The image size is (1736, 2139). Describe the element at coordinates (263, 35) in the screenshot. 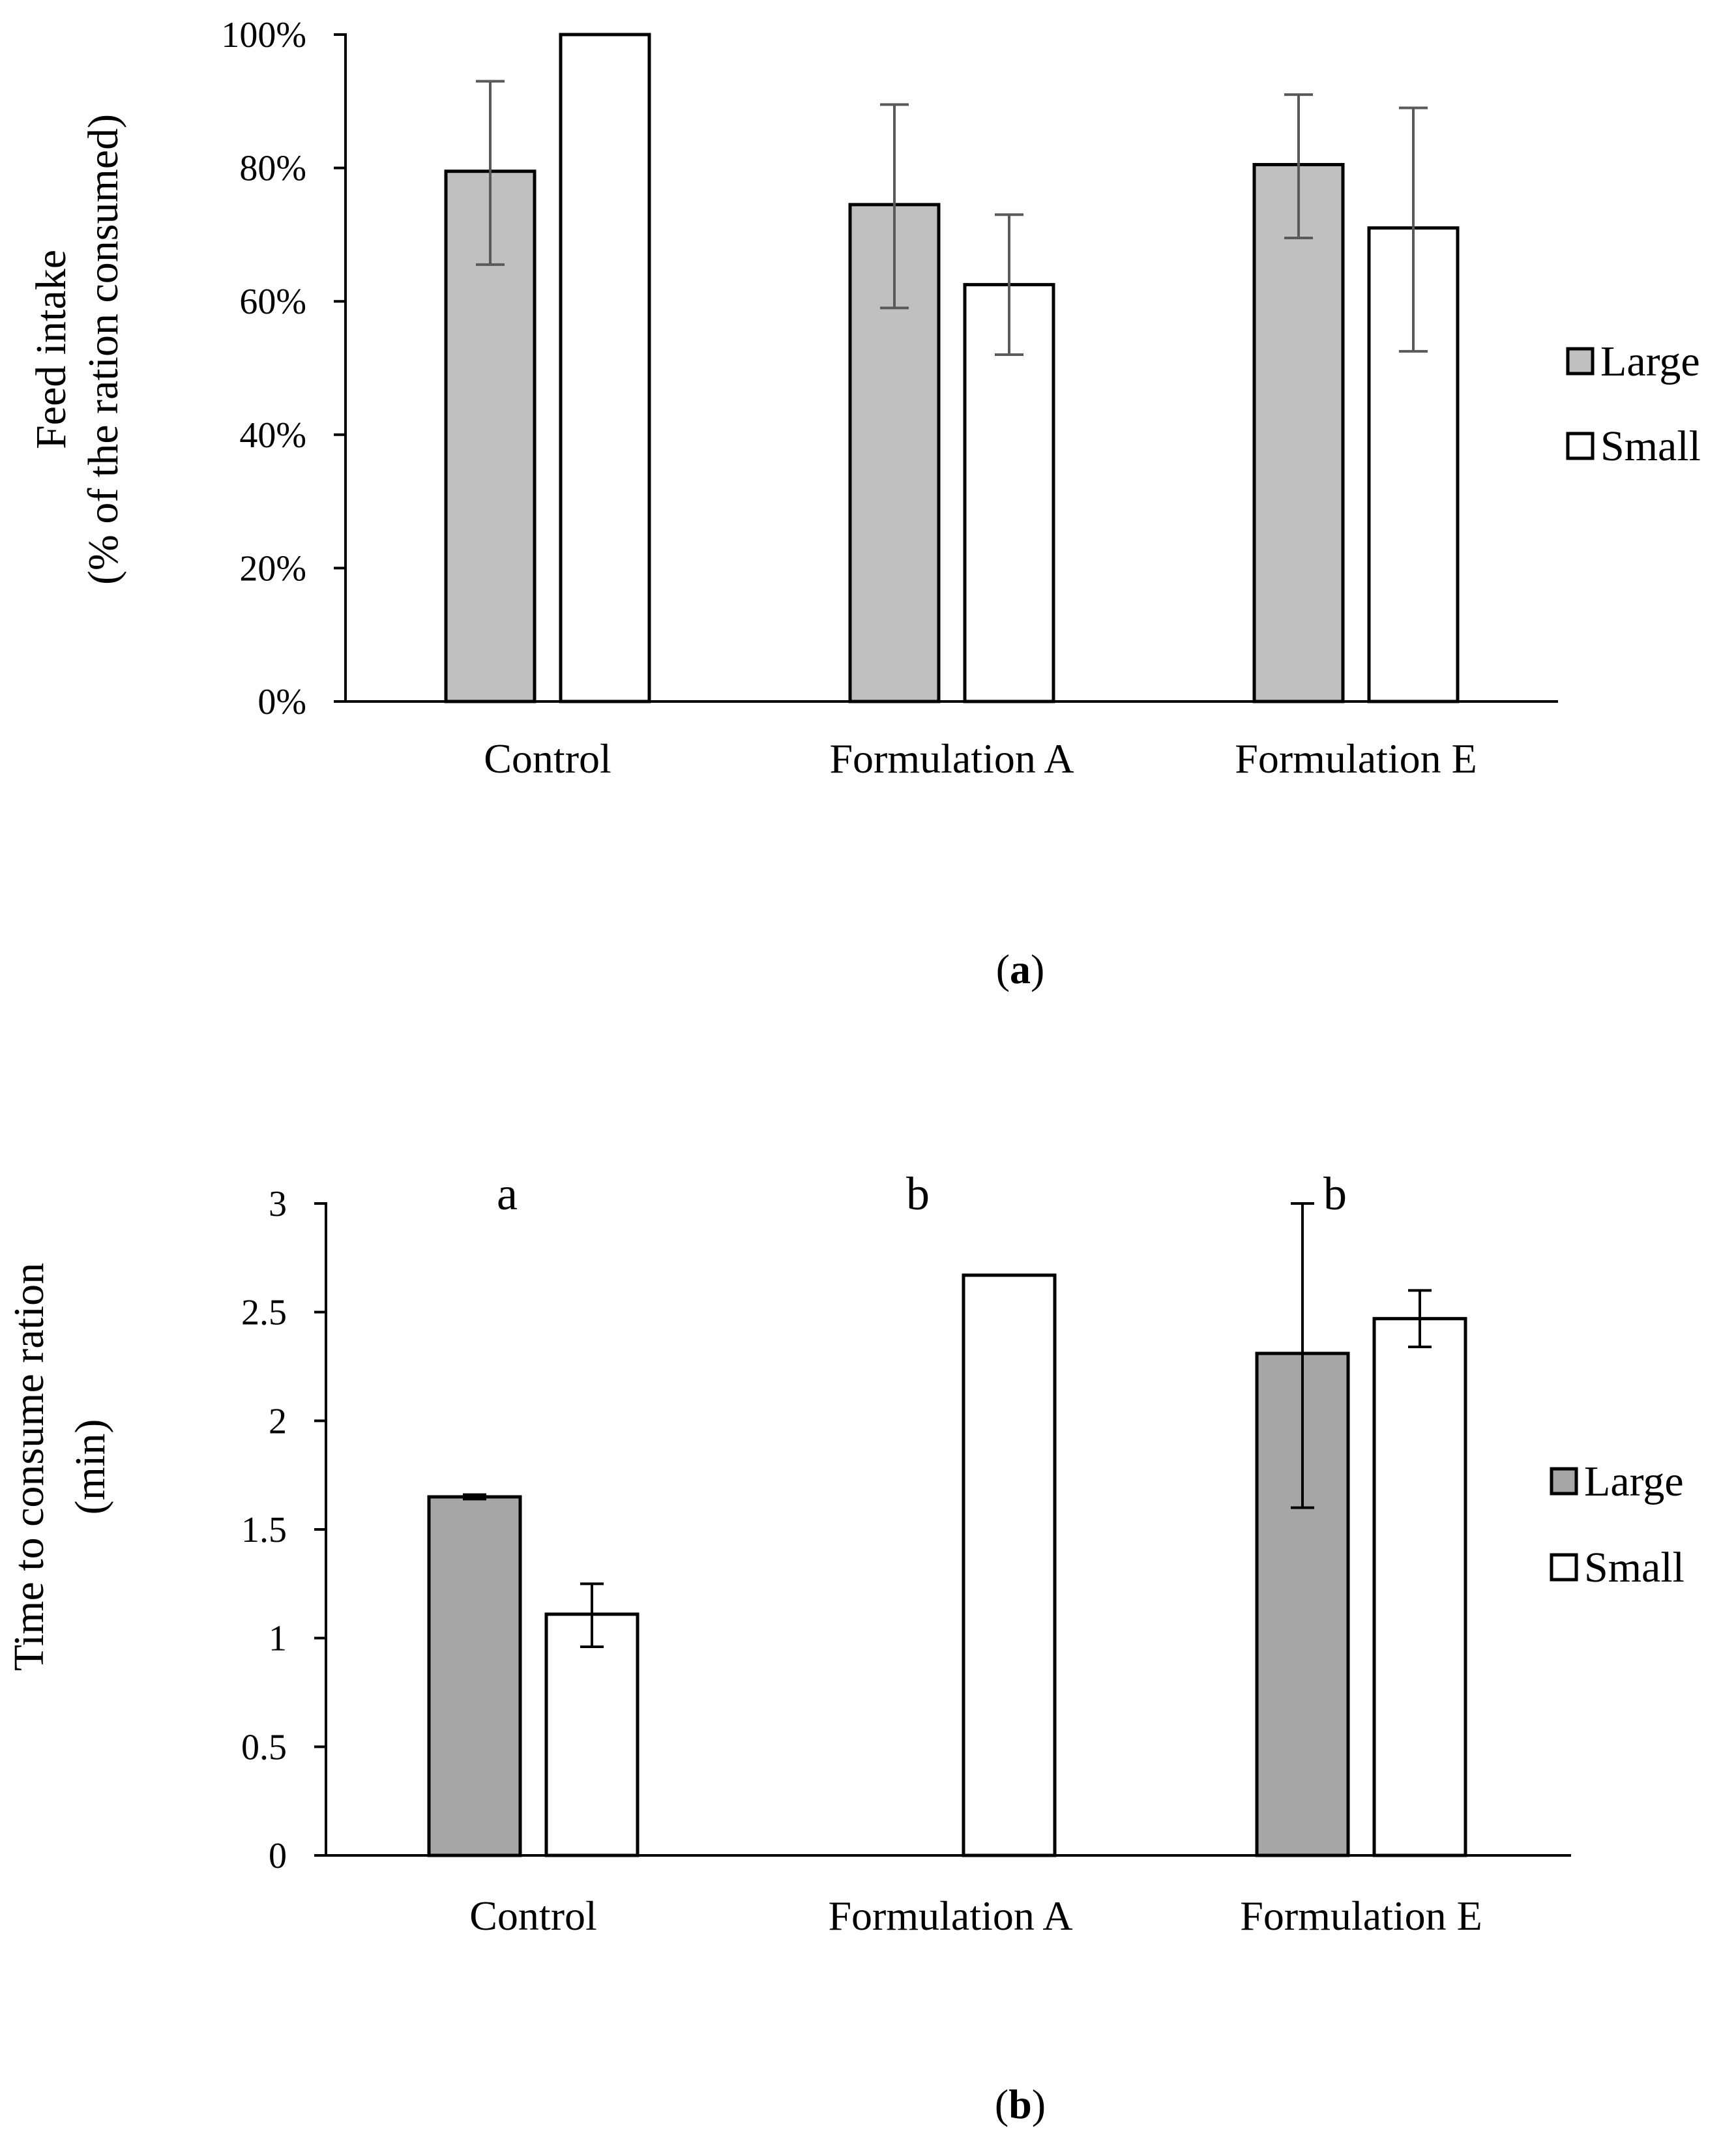

I see `y-tick-label-a: 100%` at that location.